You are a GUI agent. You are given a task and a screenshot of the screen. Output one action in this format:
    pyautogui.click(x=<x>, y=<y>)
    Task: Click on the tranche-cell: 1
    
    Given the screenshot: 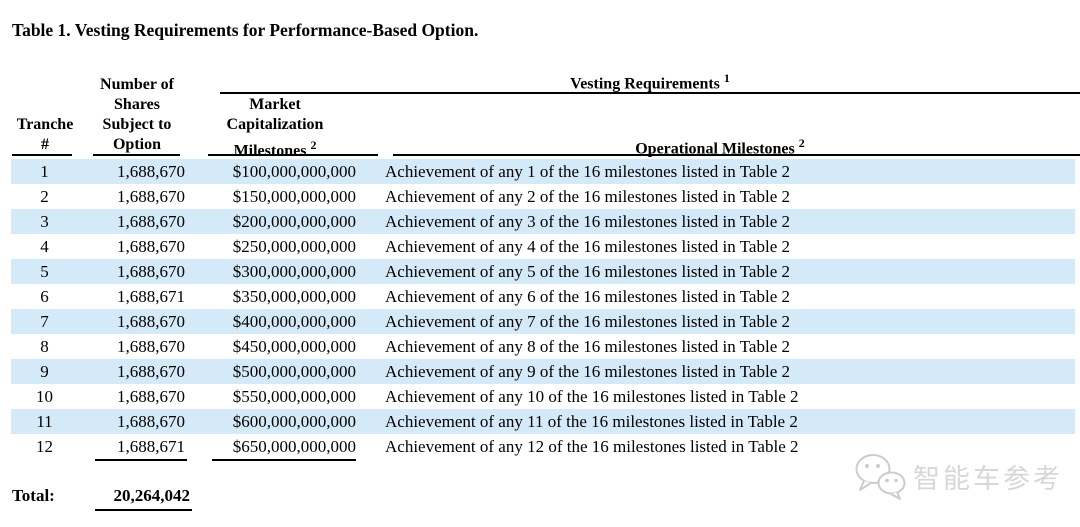 What is the action you would take?
    pyautogui.click(x=44, y=171)
    